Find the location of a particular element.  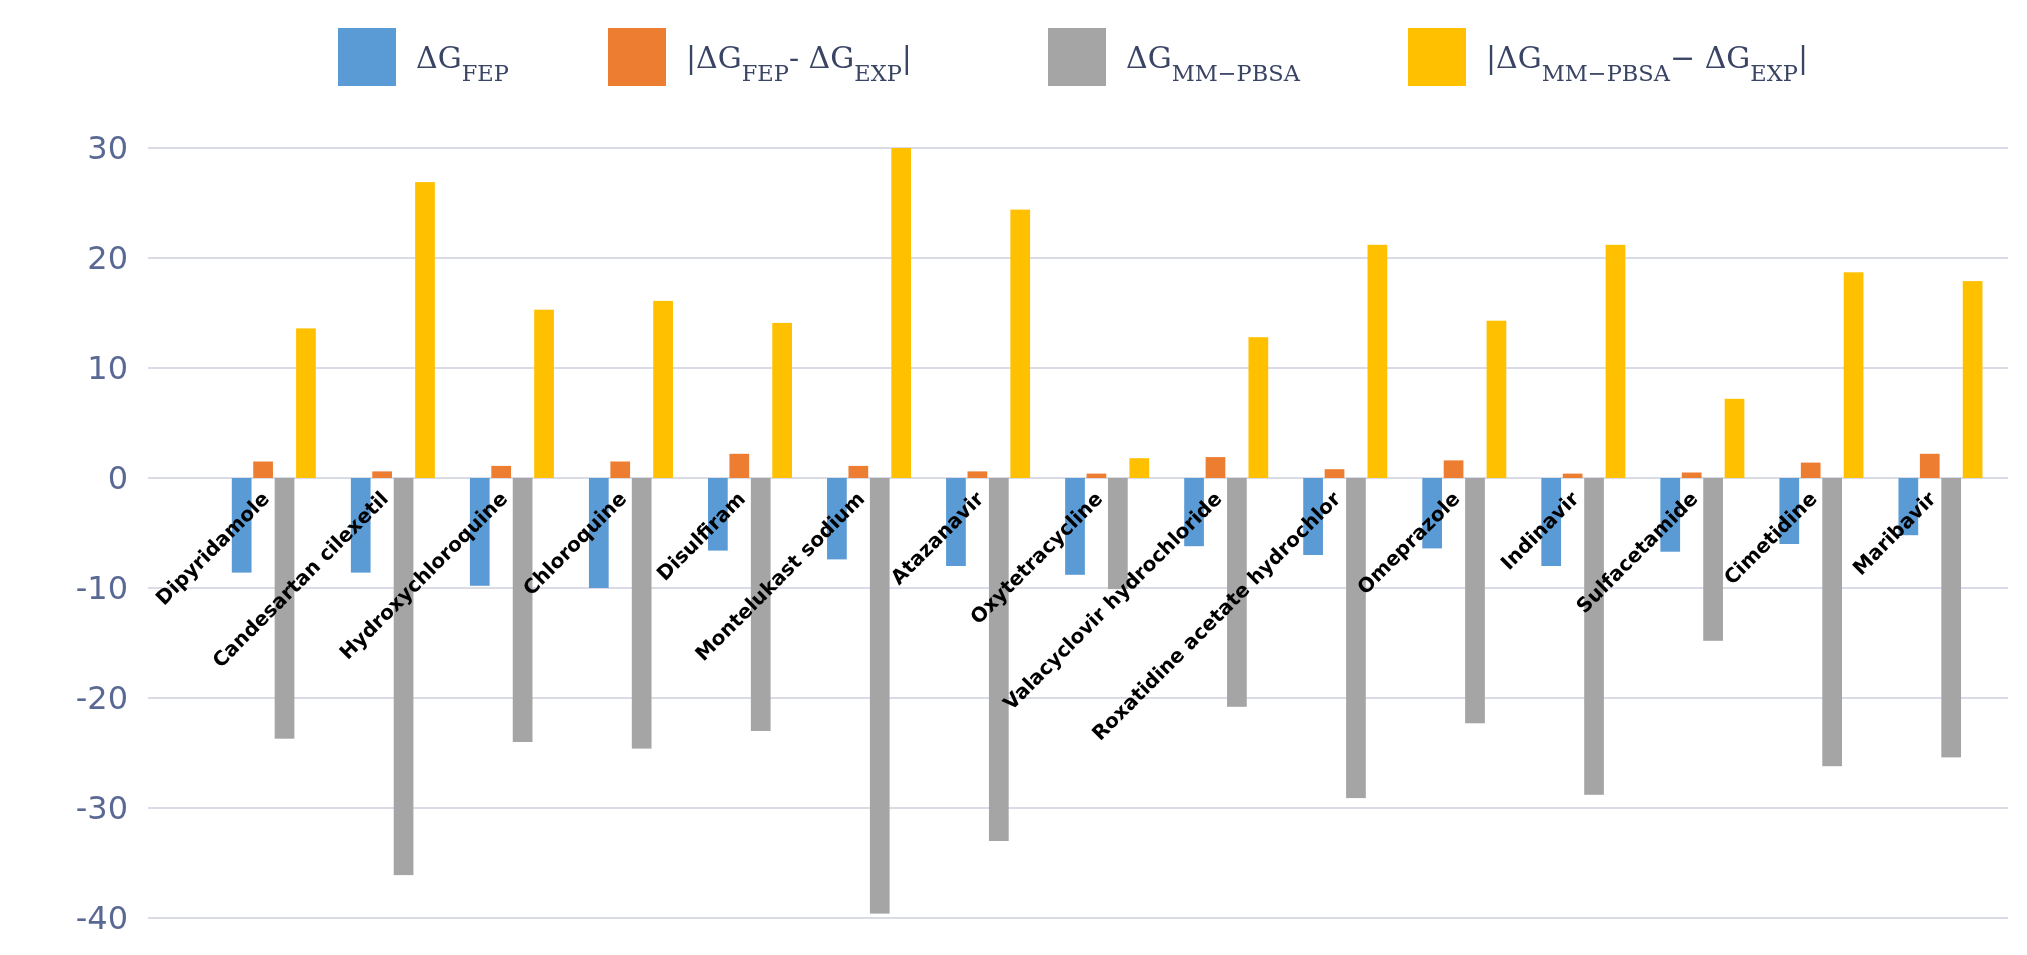

y-tick-label: 20 is located at coordinates (107, 258).